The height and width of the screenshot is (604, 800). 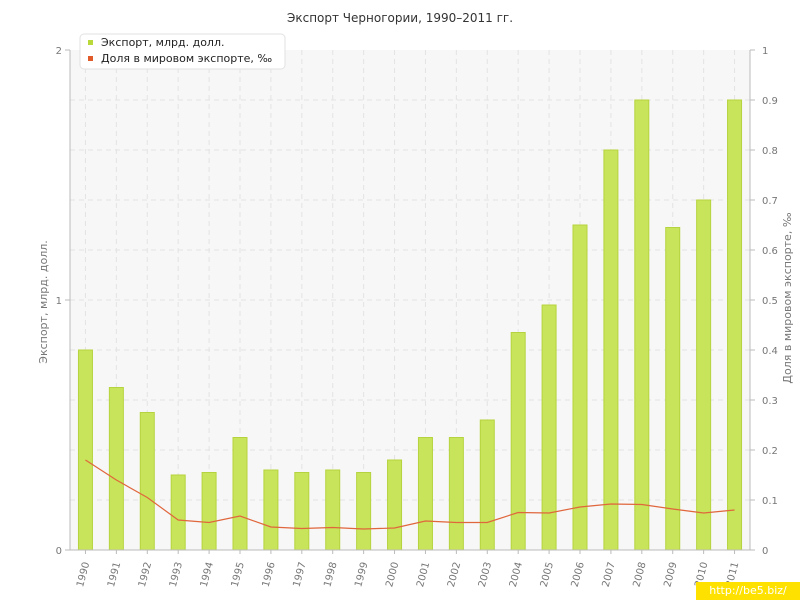 I want to click on y2-tick-label: 0.3, so click(x=770, y=401).